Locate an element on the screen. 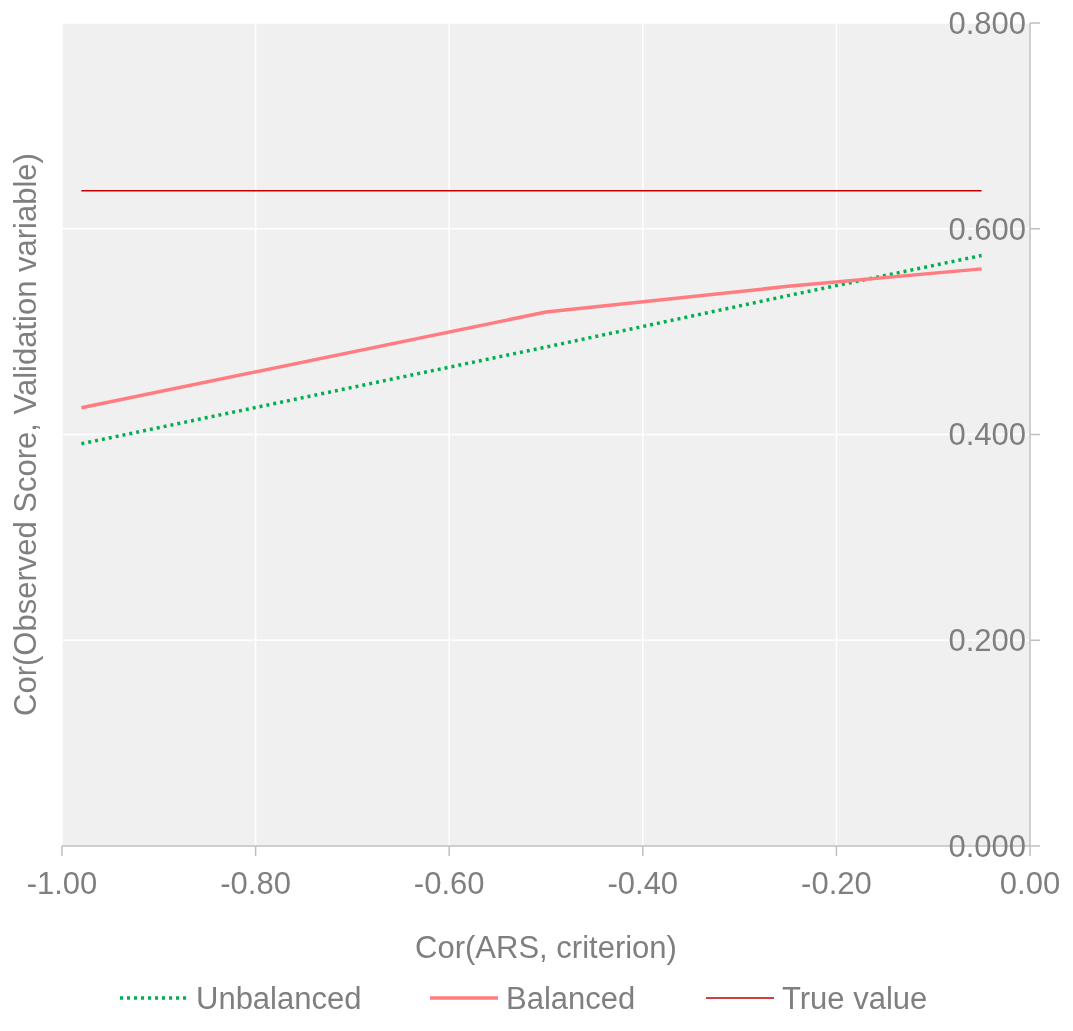 Image resolution: width=1073 pixels, height=1031 pixels. y-tick-label: 0.000 is located at coordinates (987, 846).